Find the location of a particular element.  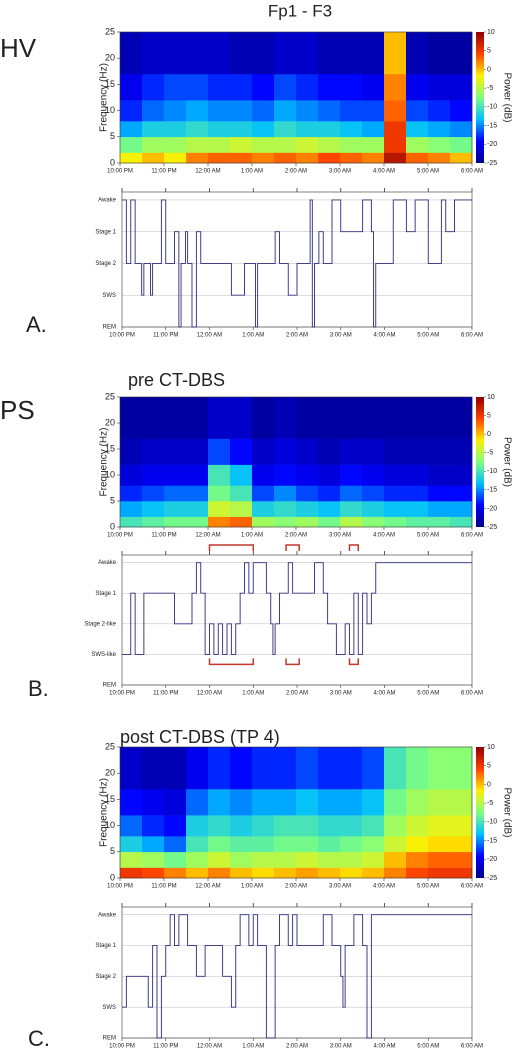

y-tick-label: 10 is located at coordinates (110, 110).